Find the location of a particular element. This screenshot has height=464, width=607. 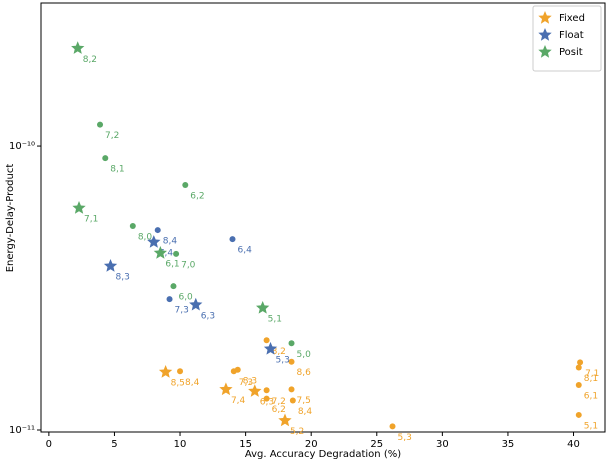

y-tick-label: 10⁻¹¹ is located at coordinates (22, 430).